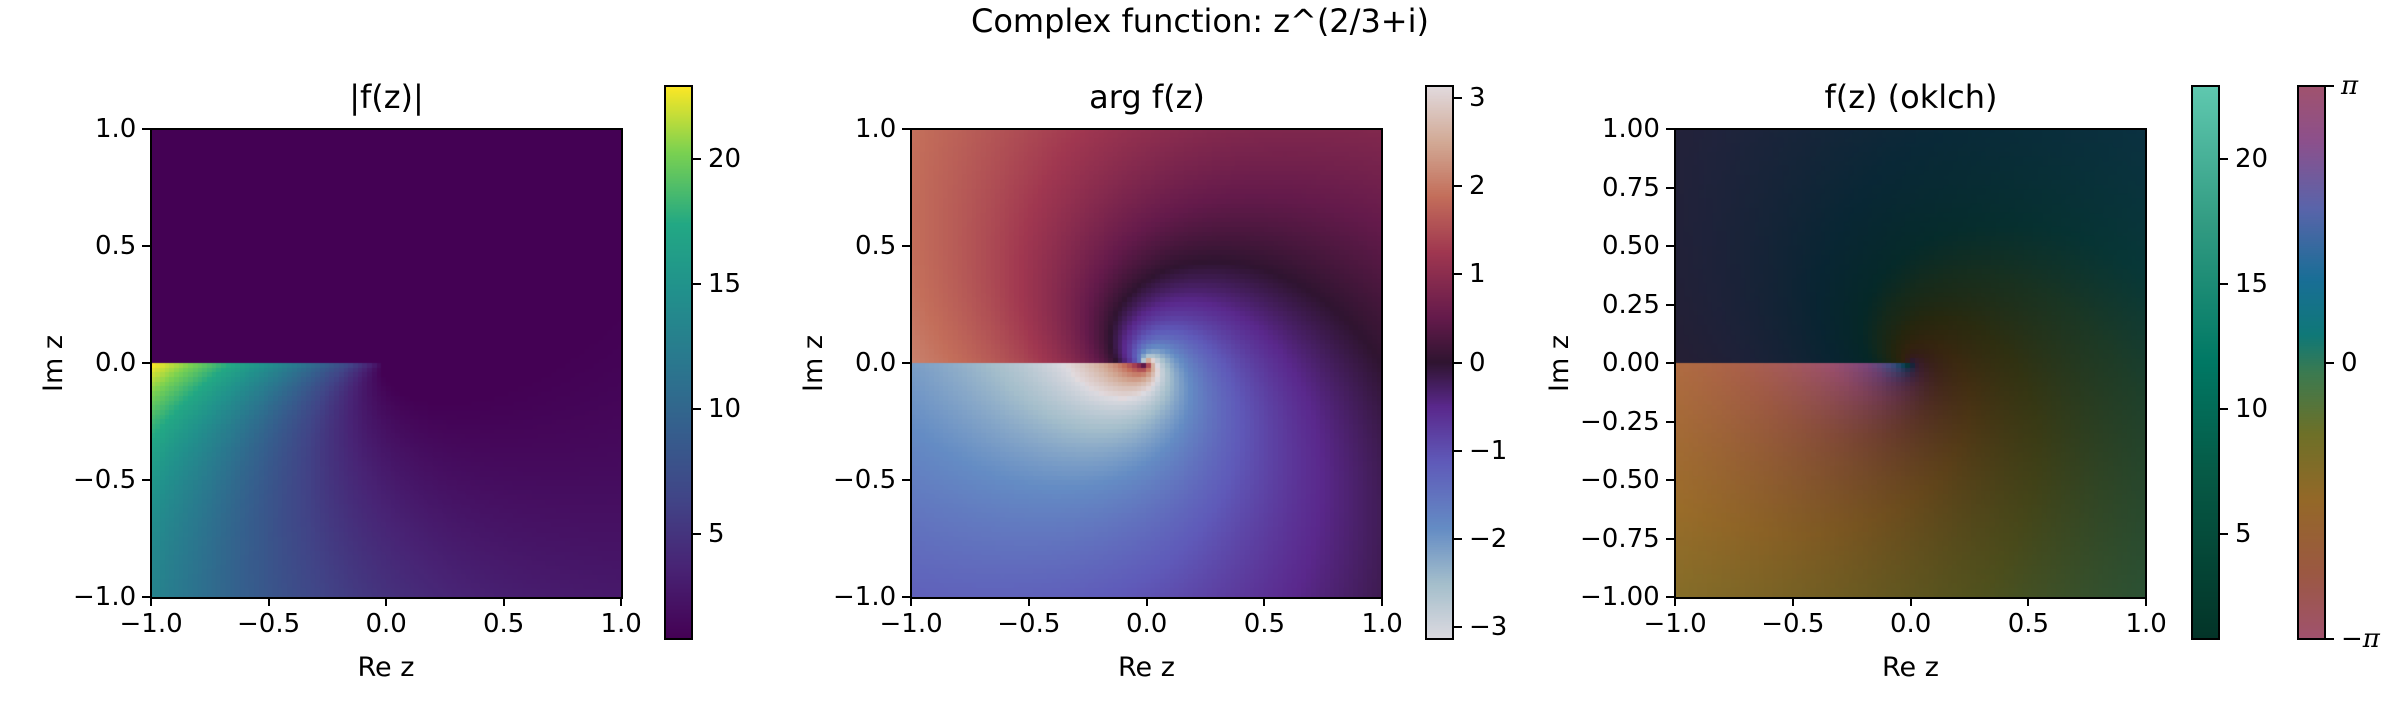 This screenshot has width=2400, height=720. I want to click on colorbar-abs, so click(678, 362).